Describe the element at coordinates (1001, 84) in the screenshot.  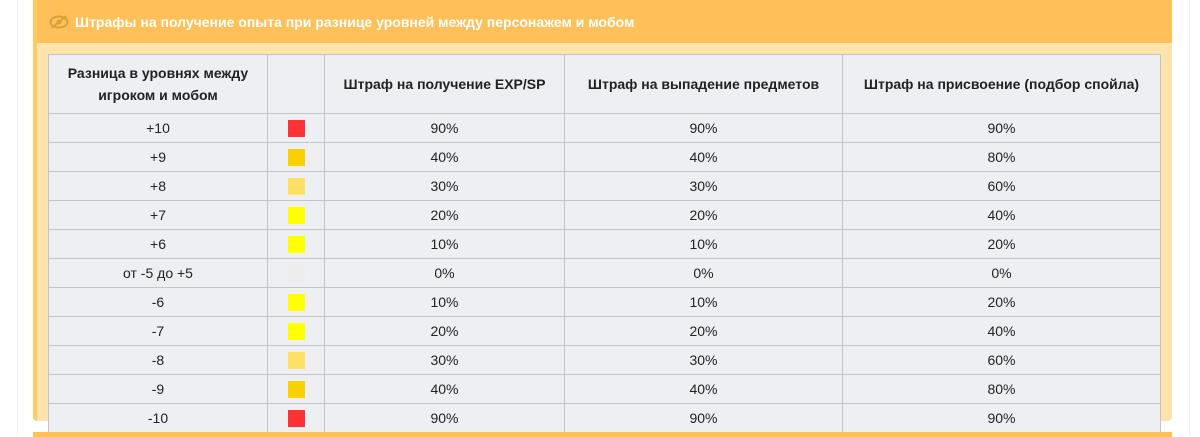
I see `header-spoil-penalty: Штраф на присвоение (подбор спойла)` at that location.